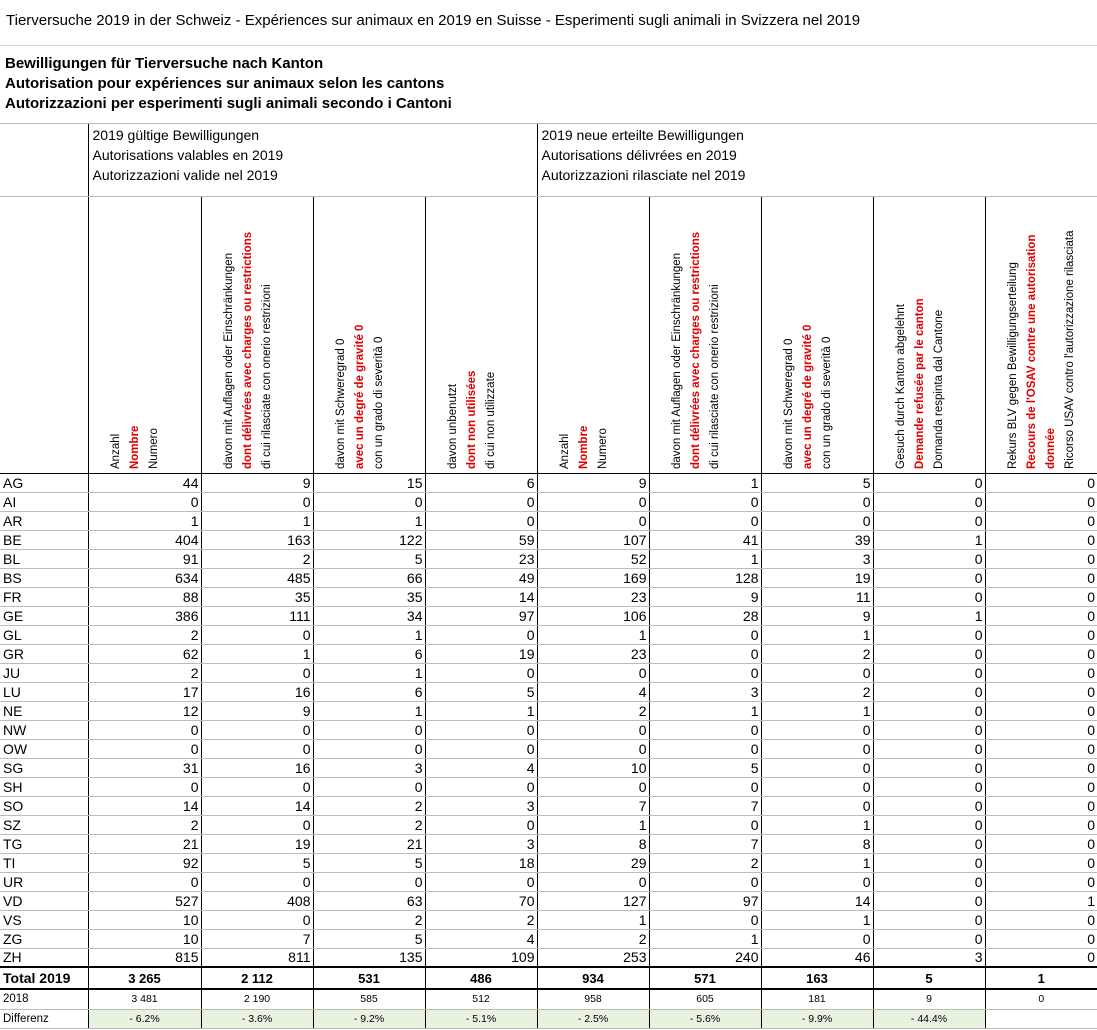 The image size is (1097, 1030). What do you see at coordinates (185, 175) in the screenshot?
I see `group-header-valid-it: Autorizzazioni valide nel 2019` at bounding box center [185, 175].